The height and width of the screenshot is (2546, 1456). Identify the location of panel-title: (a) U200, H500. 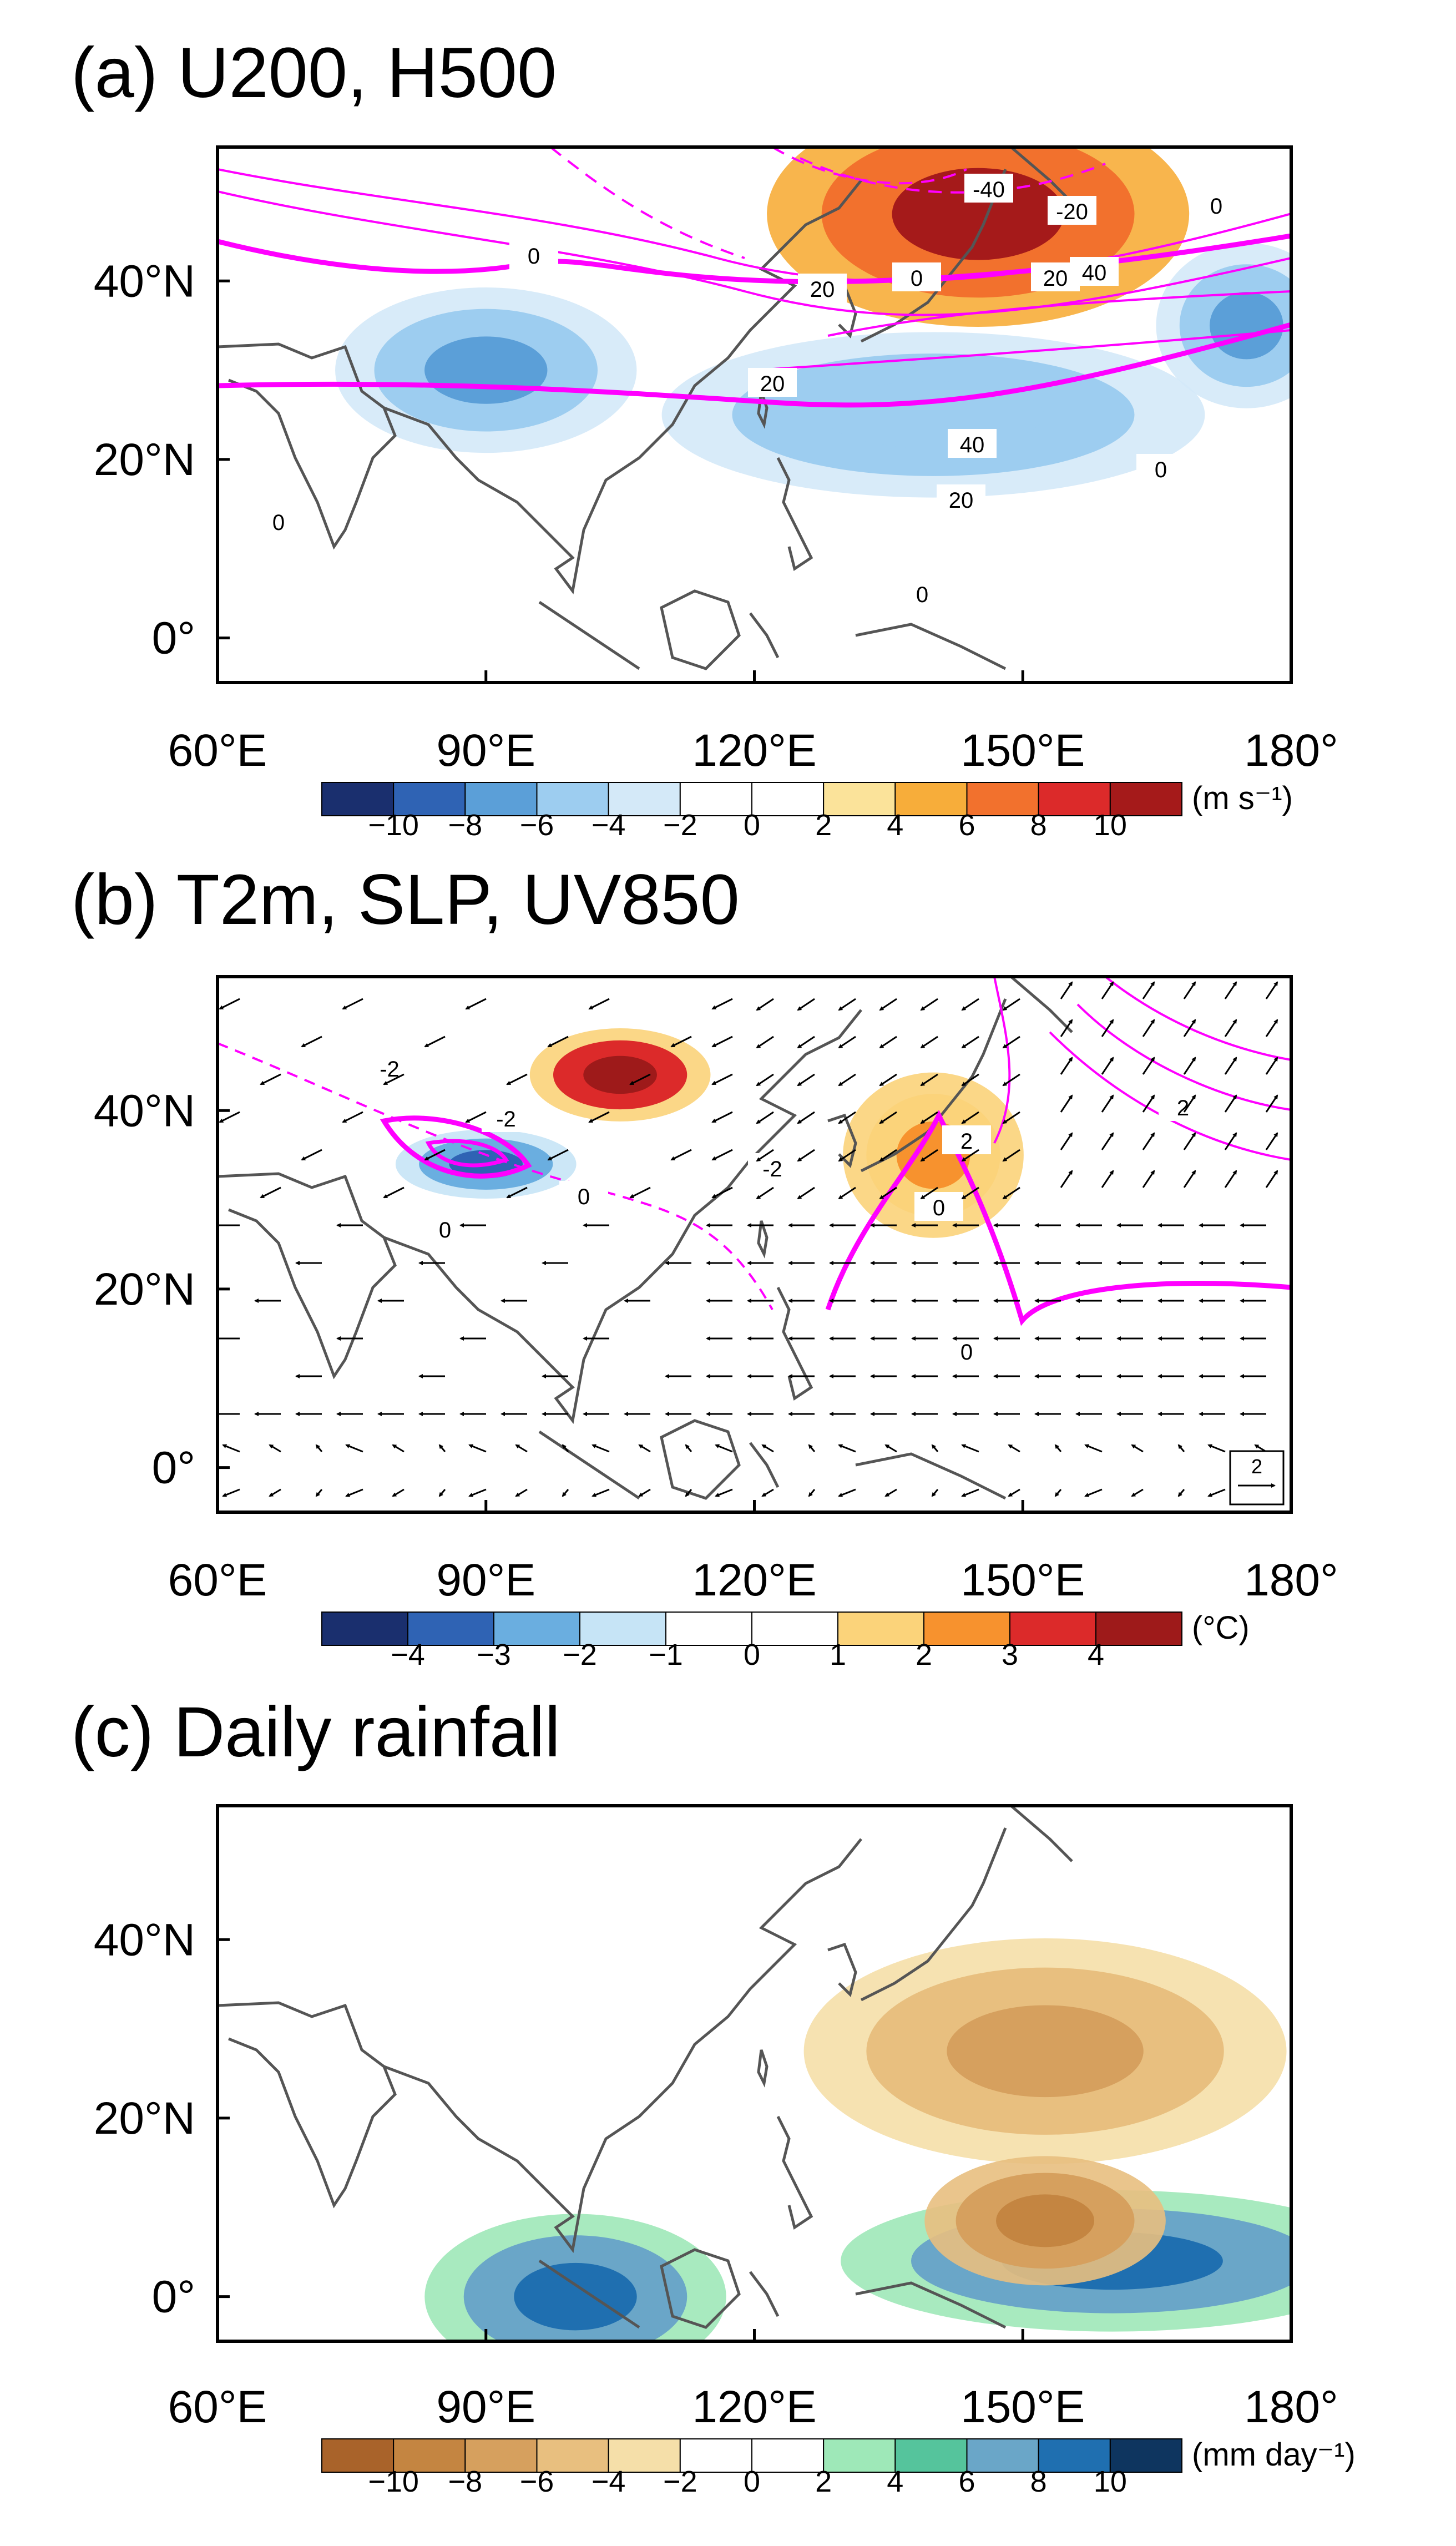
(314, 73).